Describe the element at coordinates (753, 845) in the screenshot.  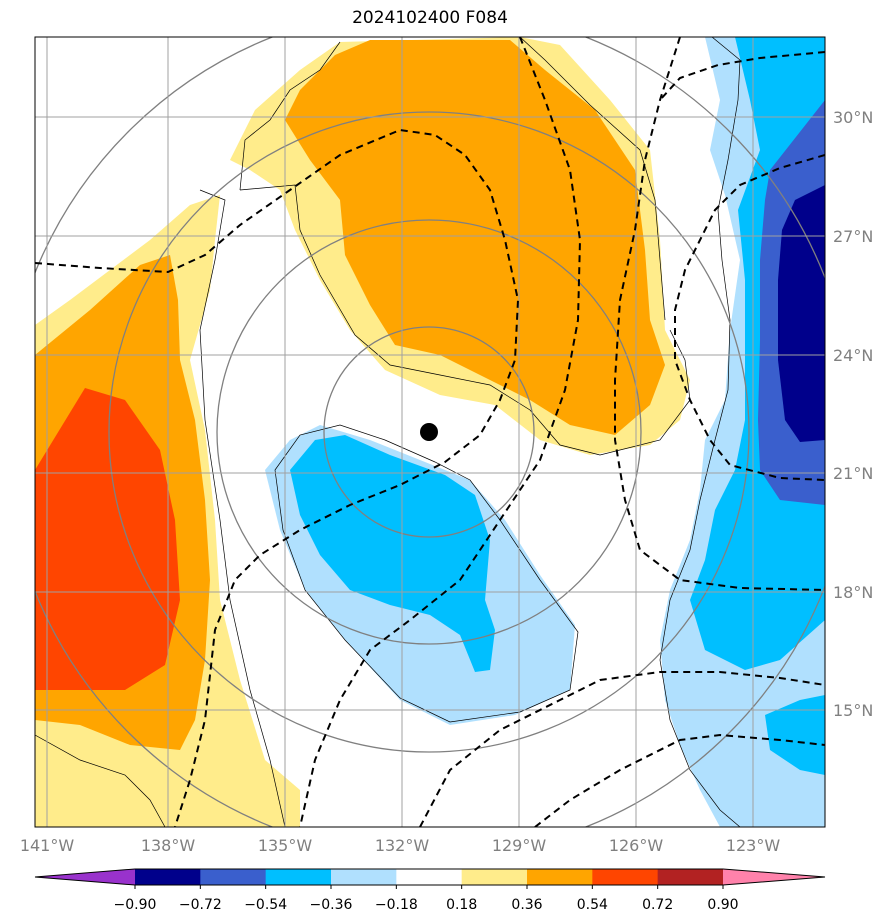
I see `lon-label-123: 123°W` at that location.